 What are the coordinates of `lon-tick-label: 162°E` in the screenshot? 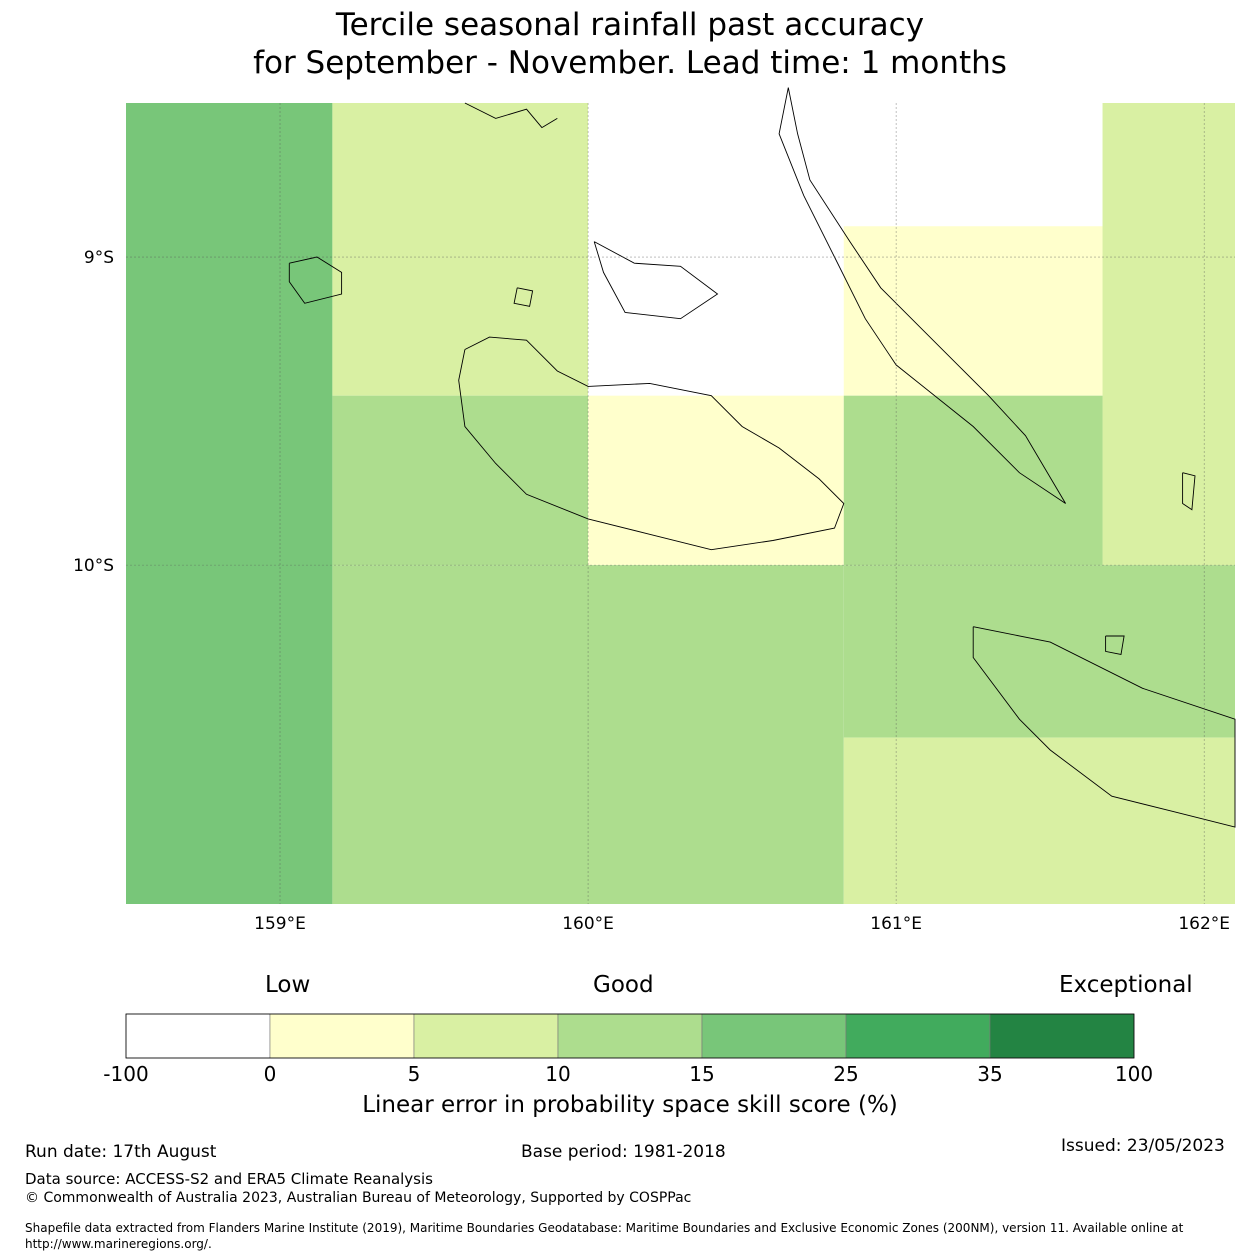 It's located at (1204, 924).